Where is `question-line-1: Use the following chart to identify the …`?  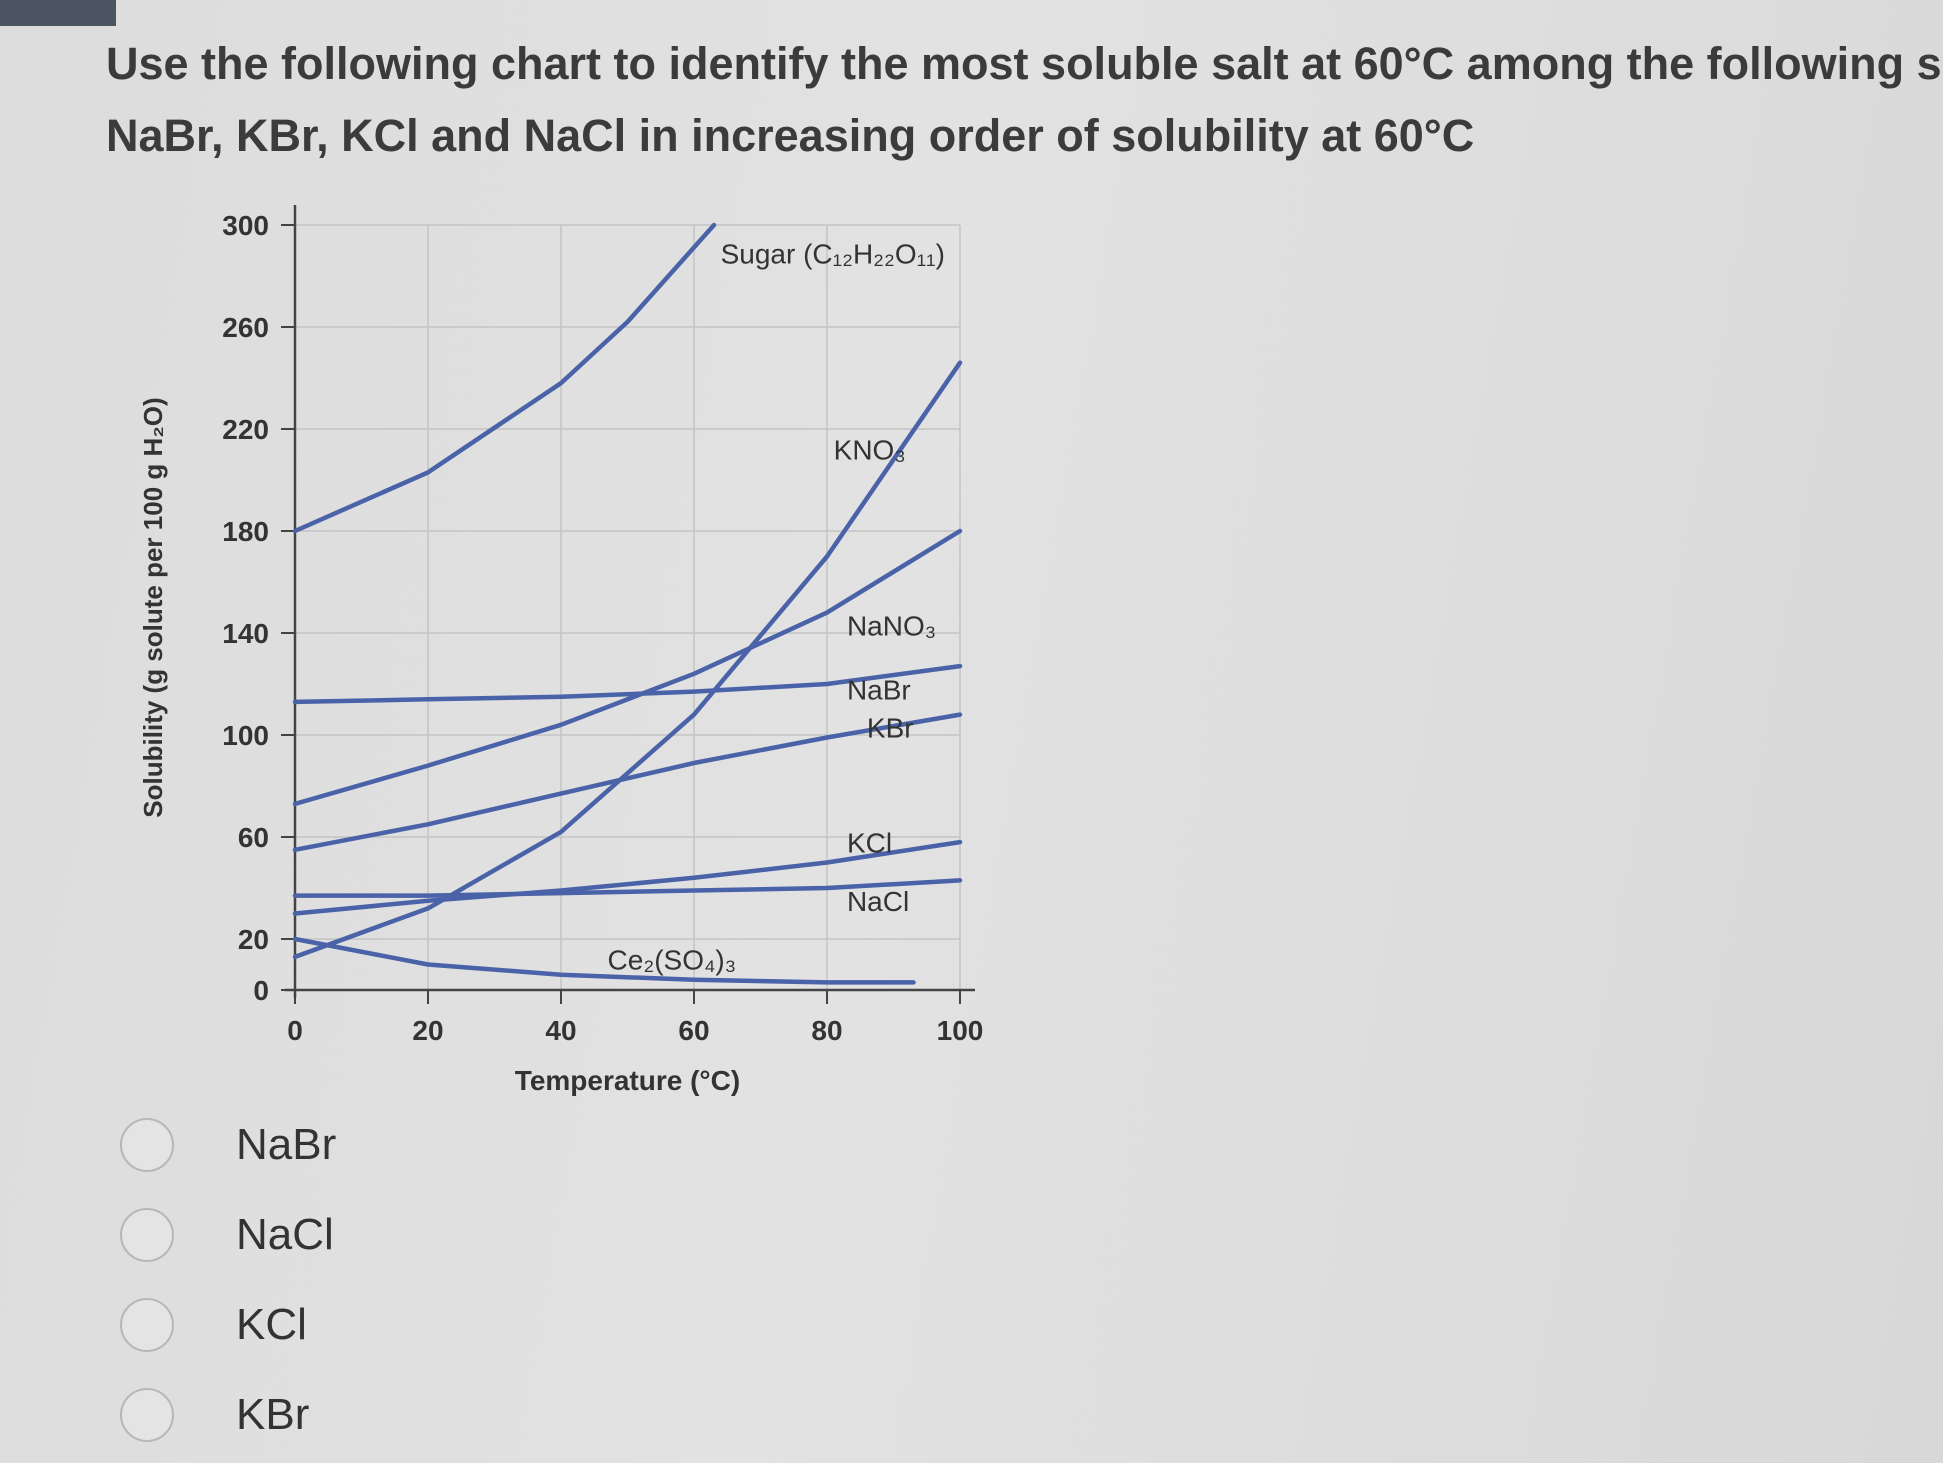 question-line-1: Use the following chart to identify the … is located at coordinates (1024, 63).